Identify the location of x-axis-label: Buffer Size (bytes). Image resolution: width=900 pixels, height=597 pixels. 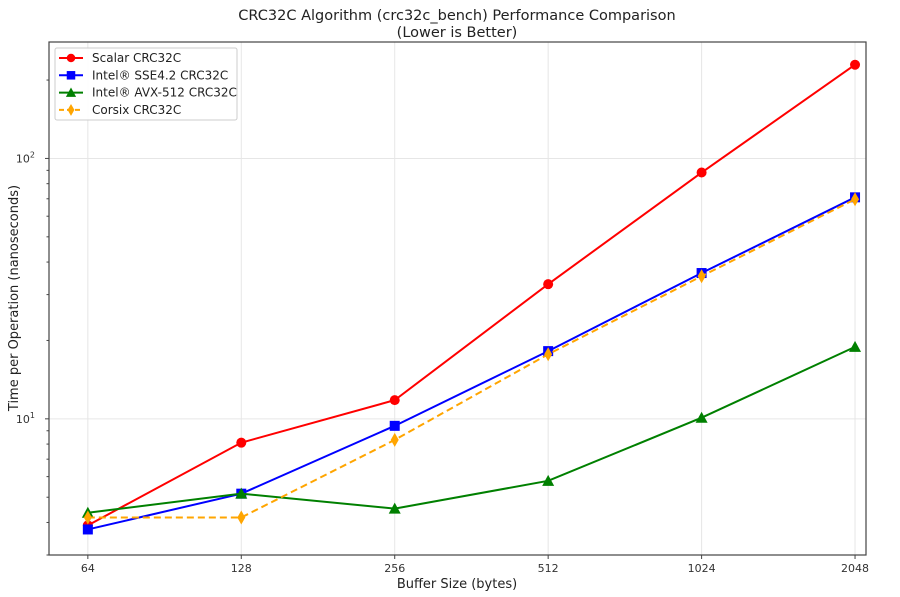
(457, 584).